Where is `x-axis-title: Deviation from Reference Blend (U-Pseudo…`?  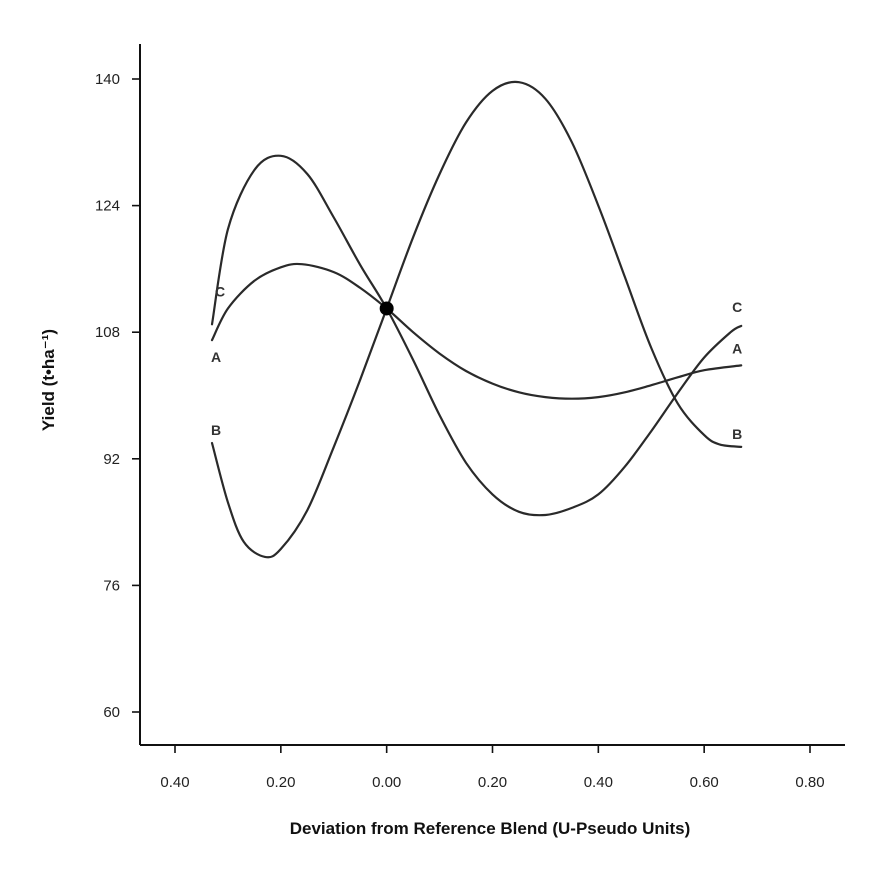
x-axis-title: Deviation from Reference Blend (U-Pseudo… is located at coordinates (490, 828).